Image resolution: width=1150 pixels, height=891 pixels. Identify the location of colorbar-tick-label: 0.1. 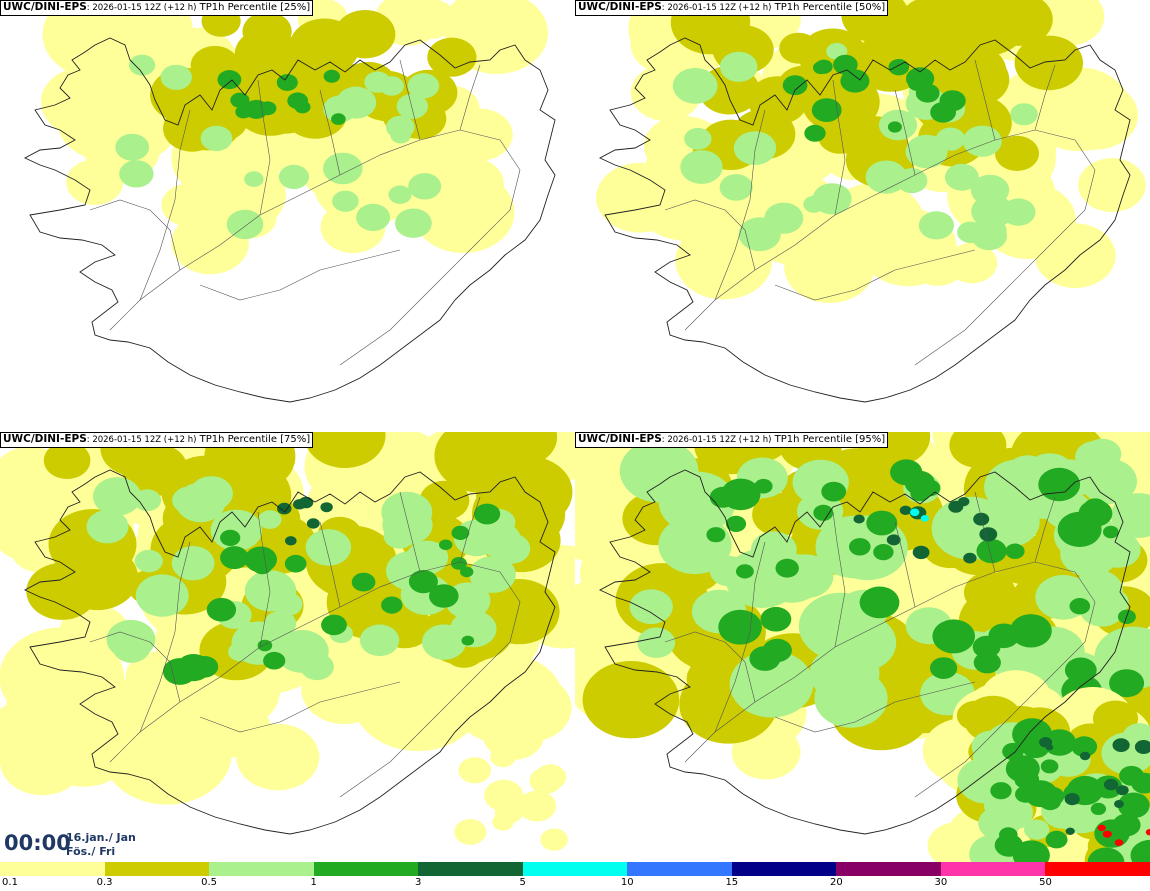
(10, 882).